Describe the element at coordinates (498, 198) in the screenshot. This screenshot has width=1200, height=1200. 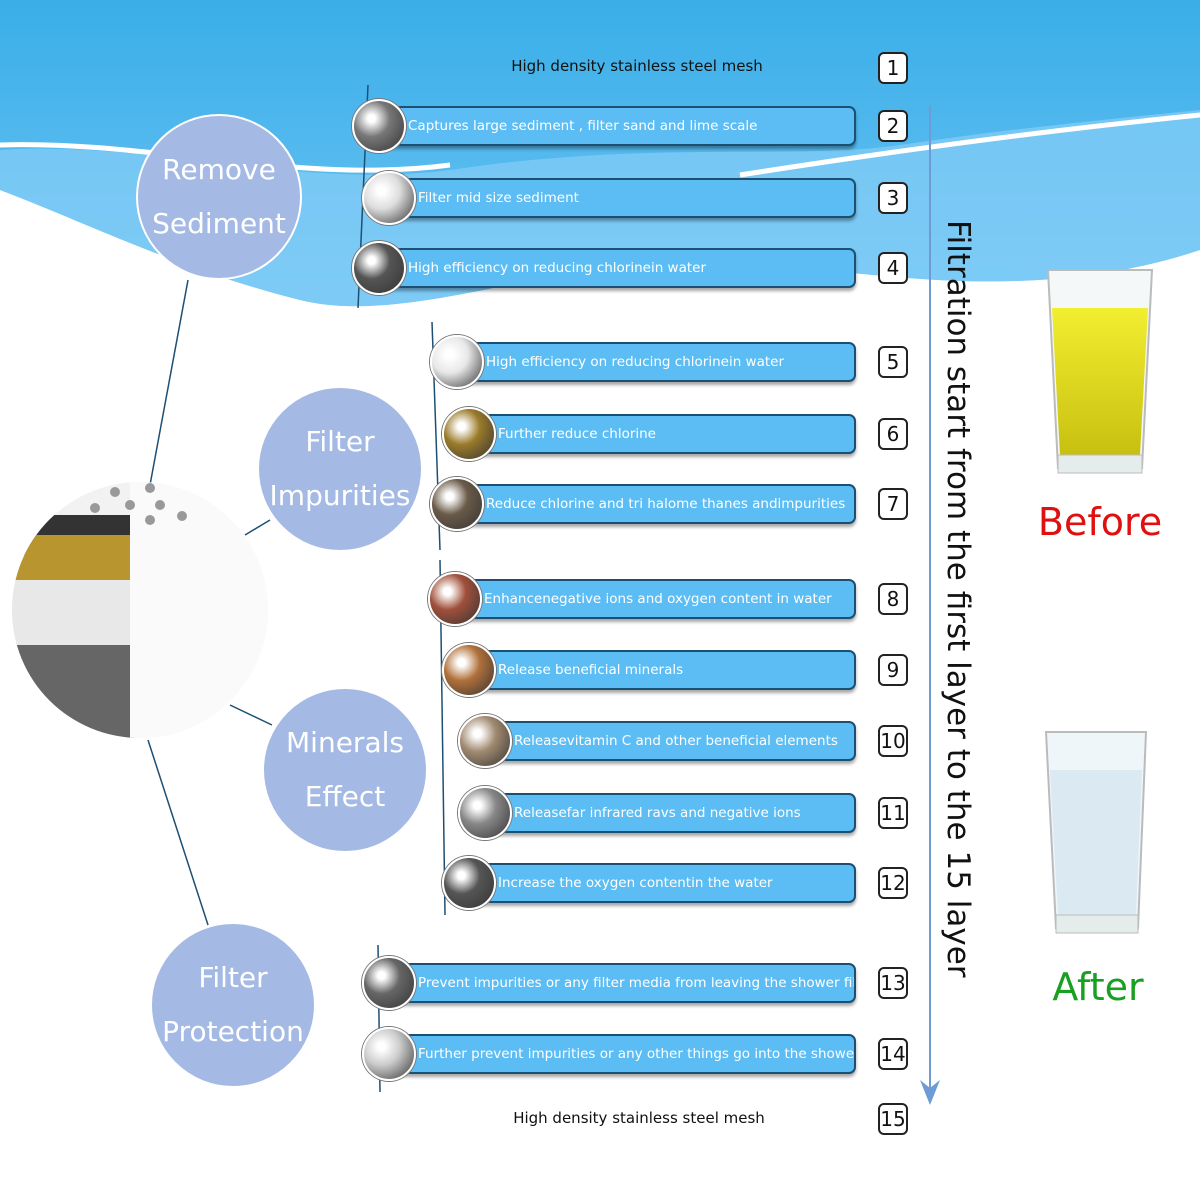
I see `layer-label: Filter mid size sediment` at that location.